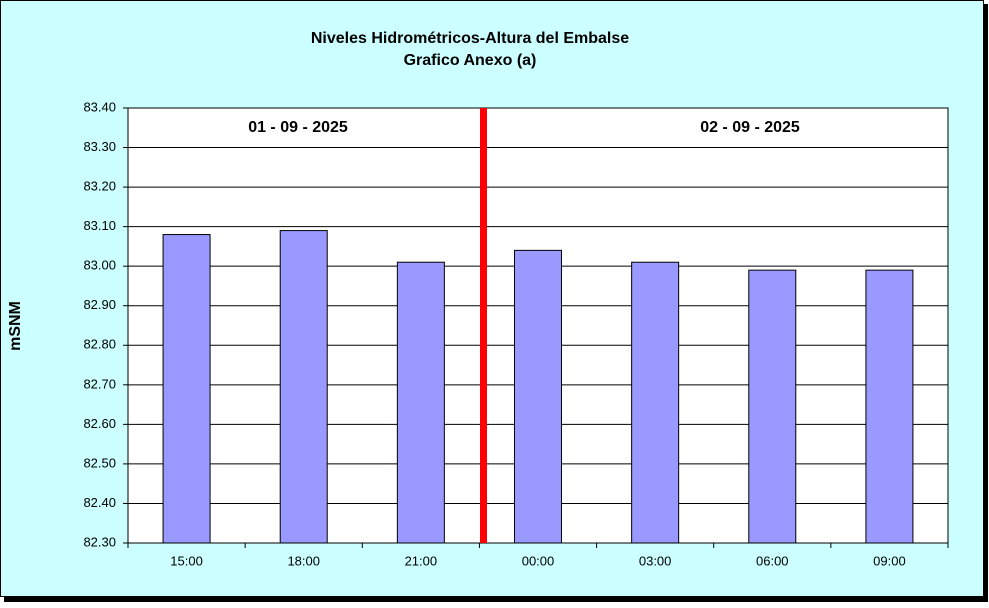 The image size is (989, 608). What do you see at coordinates (889, 560) in the screenshot?
I see `x-tick-label: 09:00` at bounding box center [889, 560].